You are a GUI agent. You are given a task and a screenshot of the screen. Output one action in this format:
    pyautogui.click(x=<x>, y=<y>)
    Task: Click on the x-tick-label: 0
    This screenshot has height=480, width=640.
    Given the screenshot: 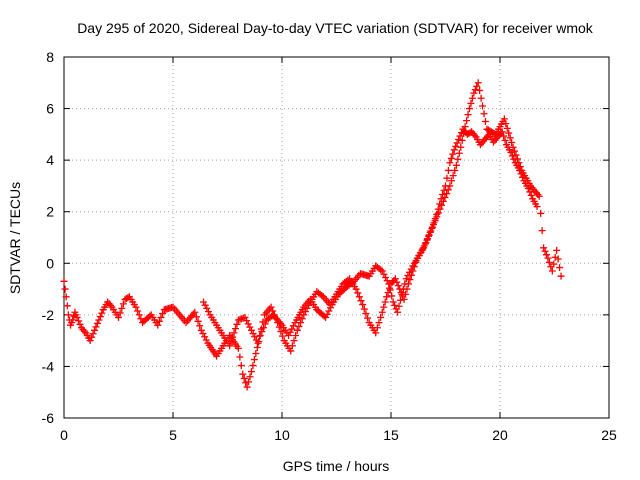 What is the action you would take?
    pyautogui.click(x=64, y=435)
    